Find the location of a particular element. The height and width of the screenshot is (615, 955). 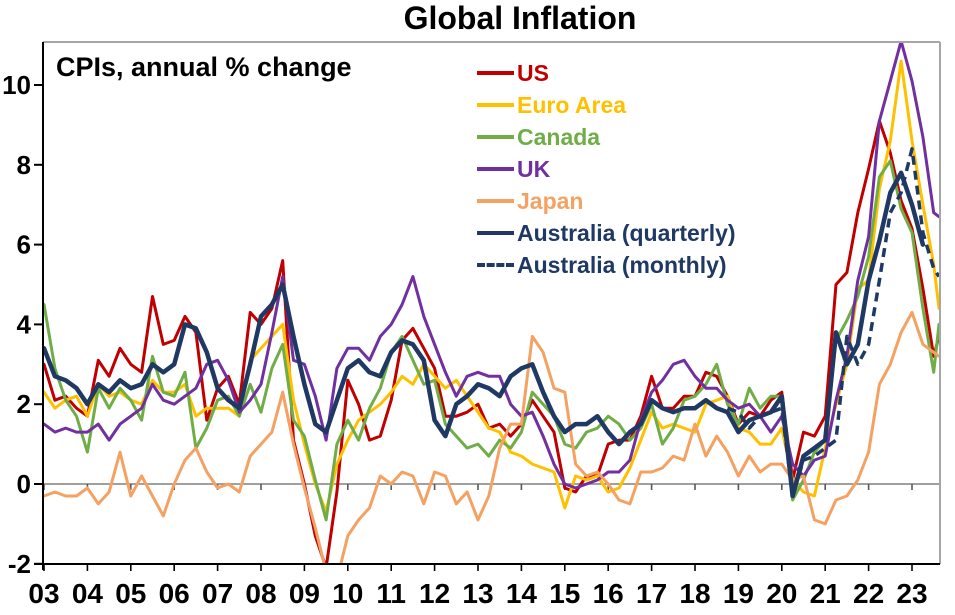

legend-item-euro-area: Euro Area is located at coordinates (606, 105).